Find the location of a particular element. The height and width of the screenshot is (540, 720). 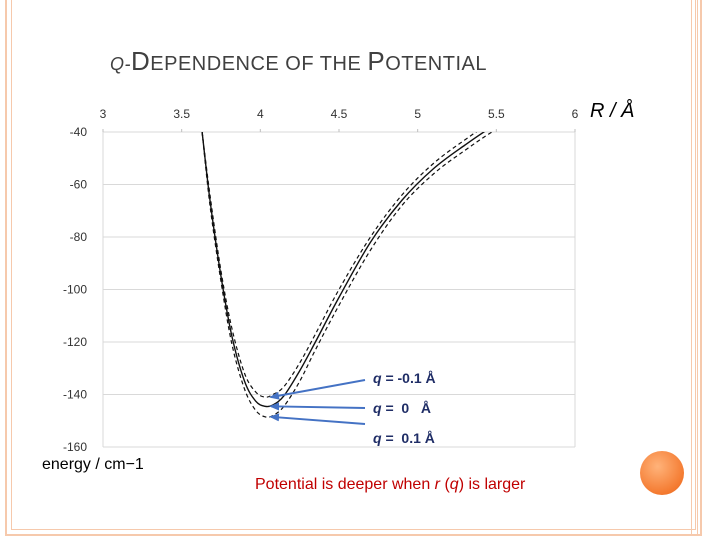

title-q: Q- is located at coordinates (120, 64).